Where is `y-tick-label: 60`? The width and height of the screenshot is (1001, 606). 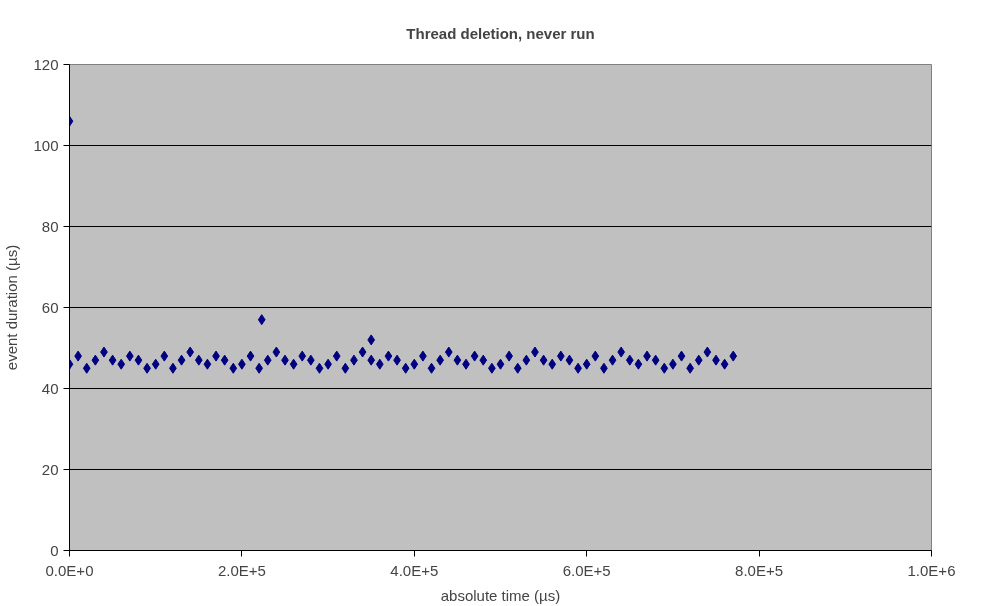 y-tick-label: 60 is located at coordinates (50, 307).